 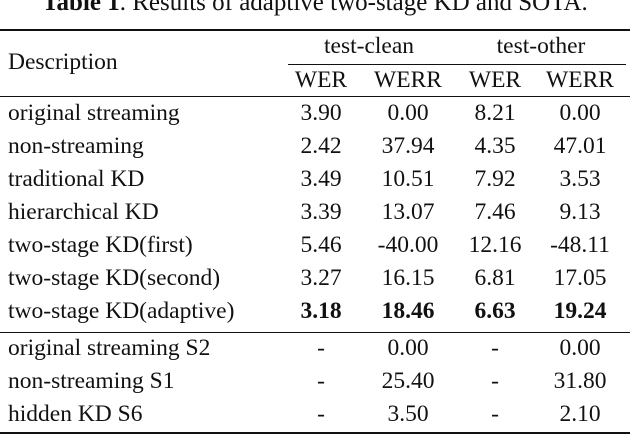 What do you see at coordinates (63, 62) in the screenshot?
I see `description-header: Description` at bounding box center [63, 62].